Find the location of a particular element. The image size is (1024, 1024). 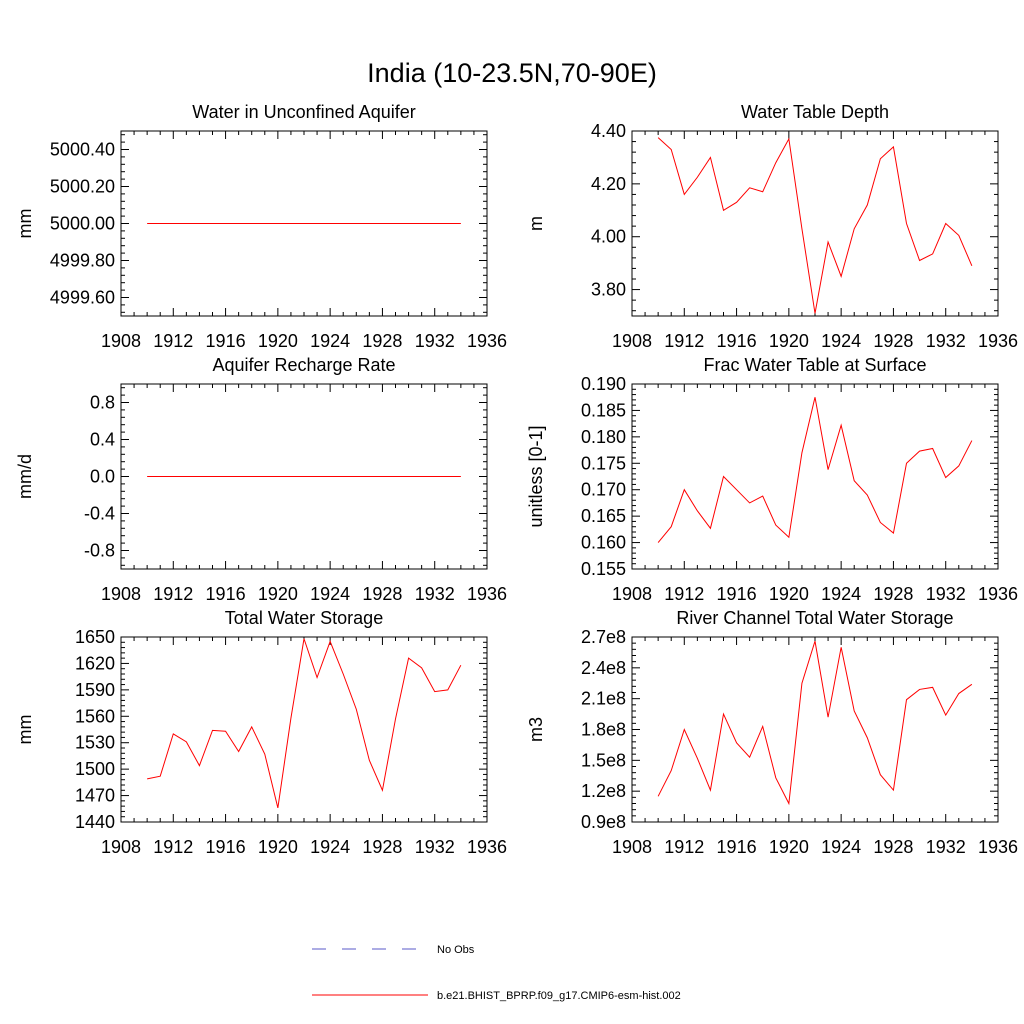

y-tick-label: 3.80 is located at coordinates (608, 290).